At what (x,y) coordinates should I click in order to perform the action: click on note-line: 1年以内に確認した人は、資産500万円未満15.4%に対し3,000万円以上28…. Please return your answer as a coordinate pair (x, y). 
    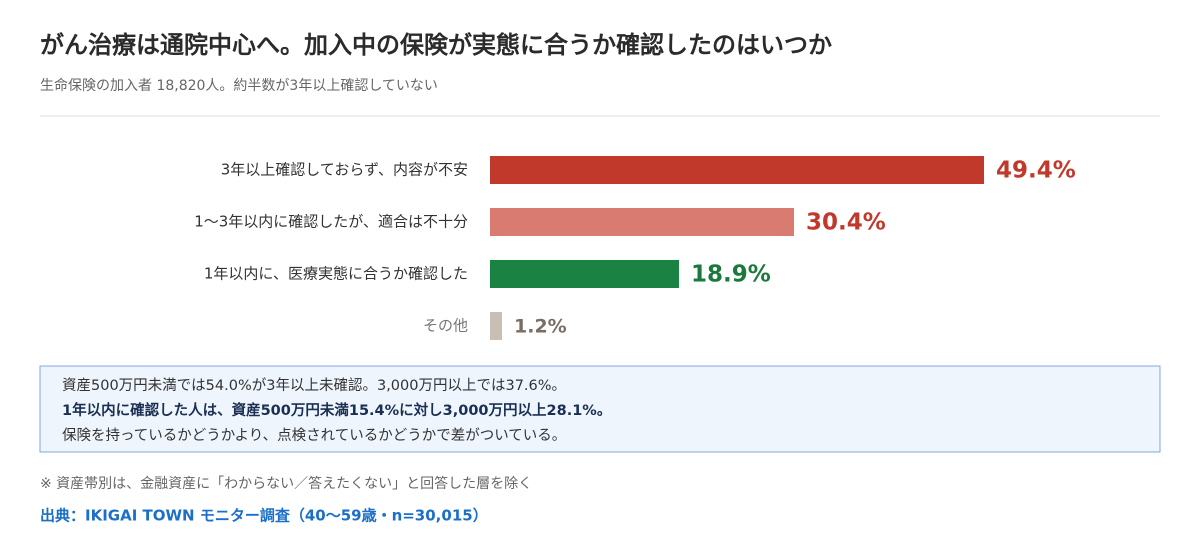
    Looking at the image, I should click on (336, 410).